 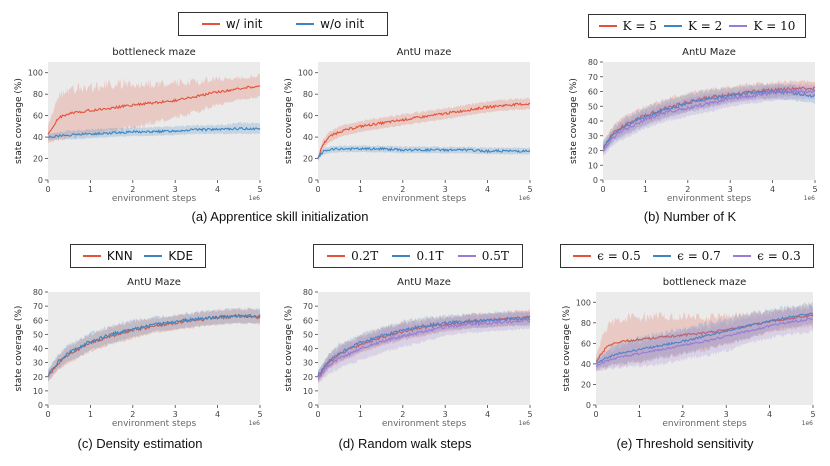 I want to click on y-tick-label: 100, so click(x=583, y=302).